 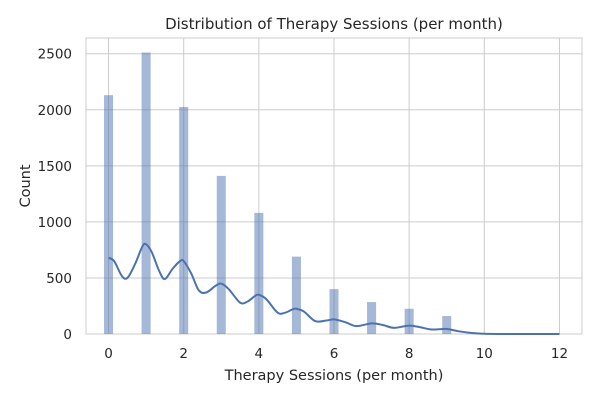 I want to click on x-tick-label: 6, so click(x=334, y=354).